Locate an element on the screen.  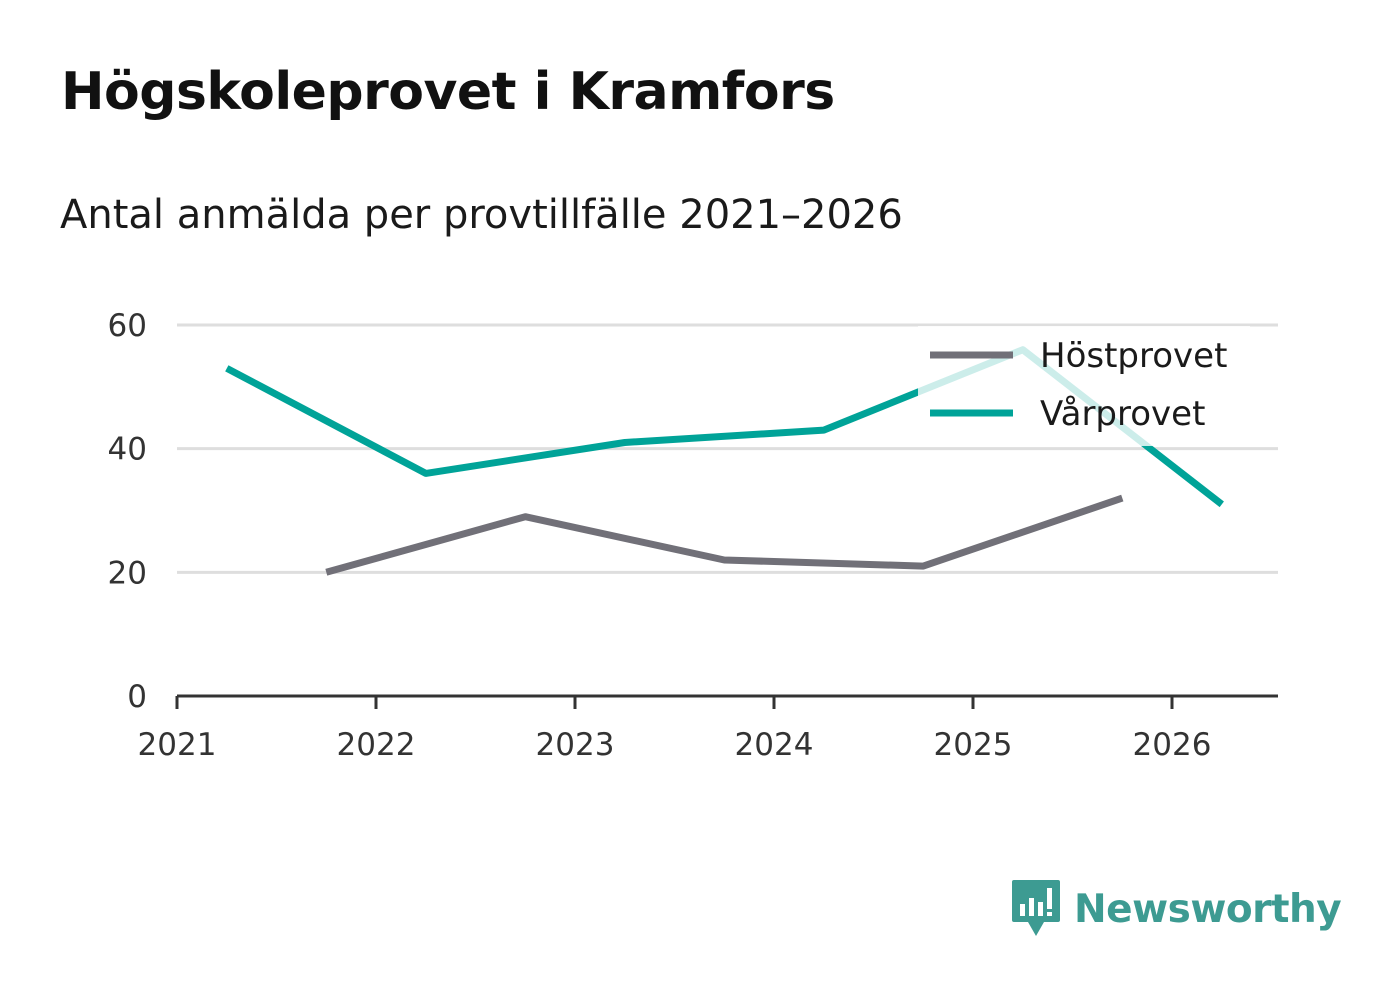
y-tick-label-40: 40 is located at coordinates (127, 450).